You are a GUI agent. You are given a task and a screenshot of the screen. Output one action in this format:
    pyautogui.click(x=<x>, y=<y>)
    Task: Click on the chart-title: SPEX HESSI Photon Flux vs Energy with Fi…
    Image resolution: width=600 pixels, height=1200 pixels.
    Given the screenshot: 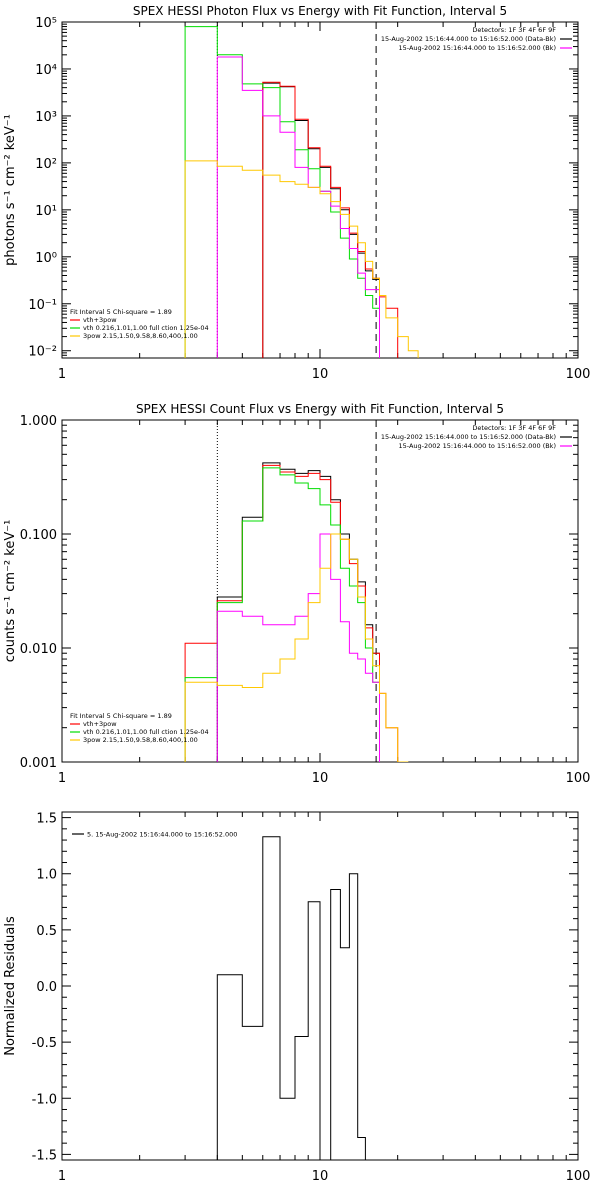 What is the action you would take?
    pyautogui.click(x=320, y=11)
    